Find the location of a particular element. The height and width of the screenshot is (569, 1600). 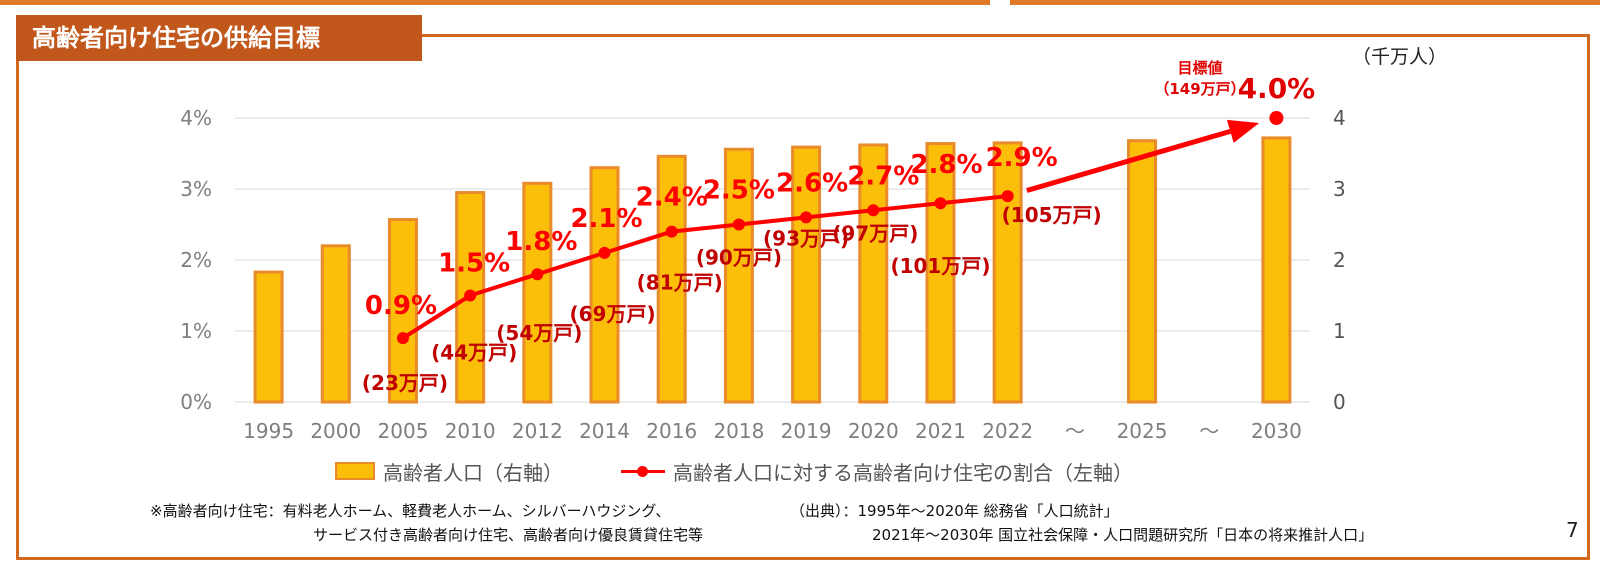

x-tick-label: 2012 is located at coordinates (537, 431).